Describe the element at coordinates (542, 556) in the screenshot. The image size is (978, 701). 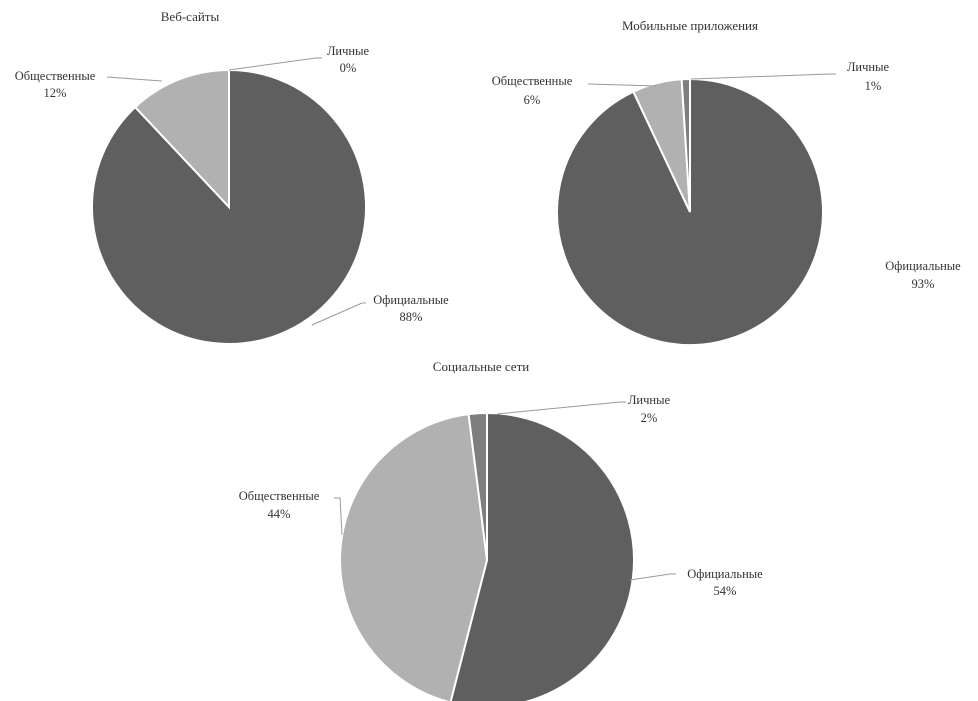
I see `pie-slice-social-official` at that location.